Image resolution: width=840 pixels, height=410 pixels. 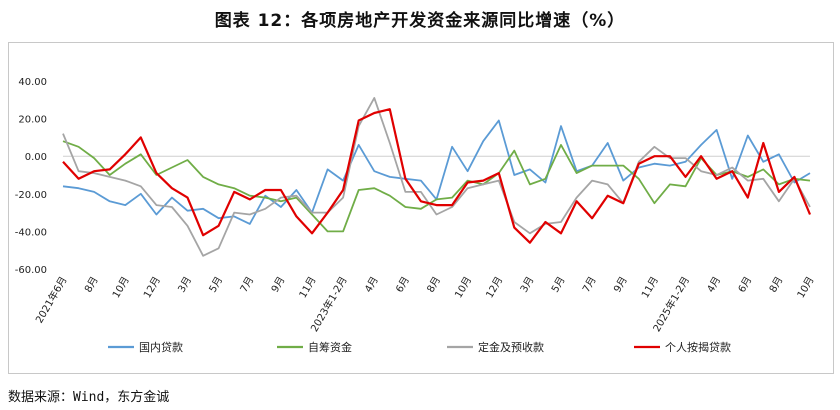 I want to click on y-tick-label: -20.00, so click(x=31, y=195).